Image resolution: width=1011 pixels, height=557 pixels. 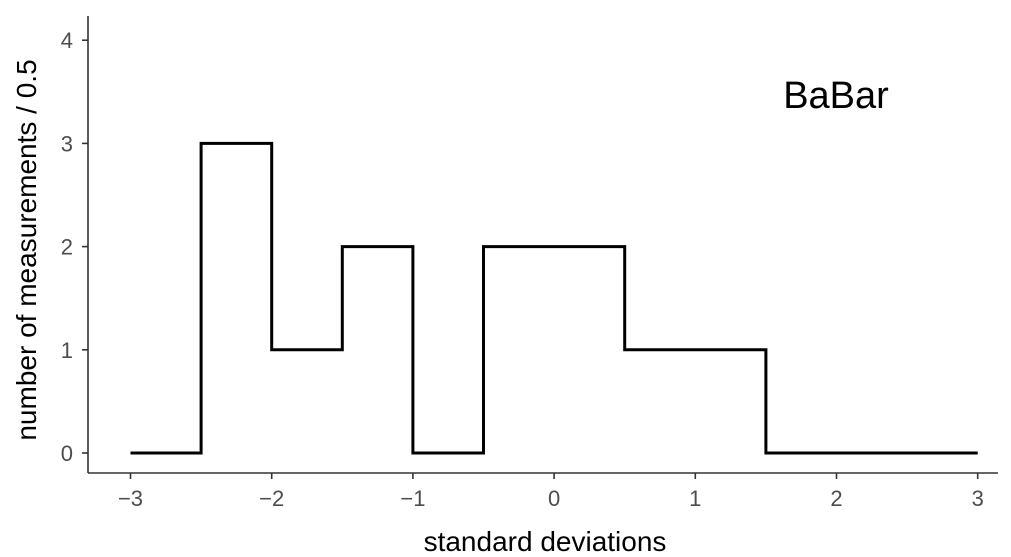 What do you see at coordinates (26, 249) in the screenshot?
I see `y-axis-title: number of measurements / 0.5` at bounding box center [26, 249].